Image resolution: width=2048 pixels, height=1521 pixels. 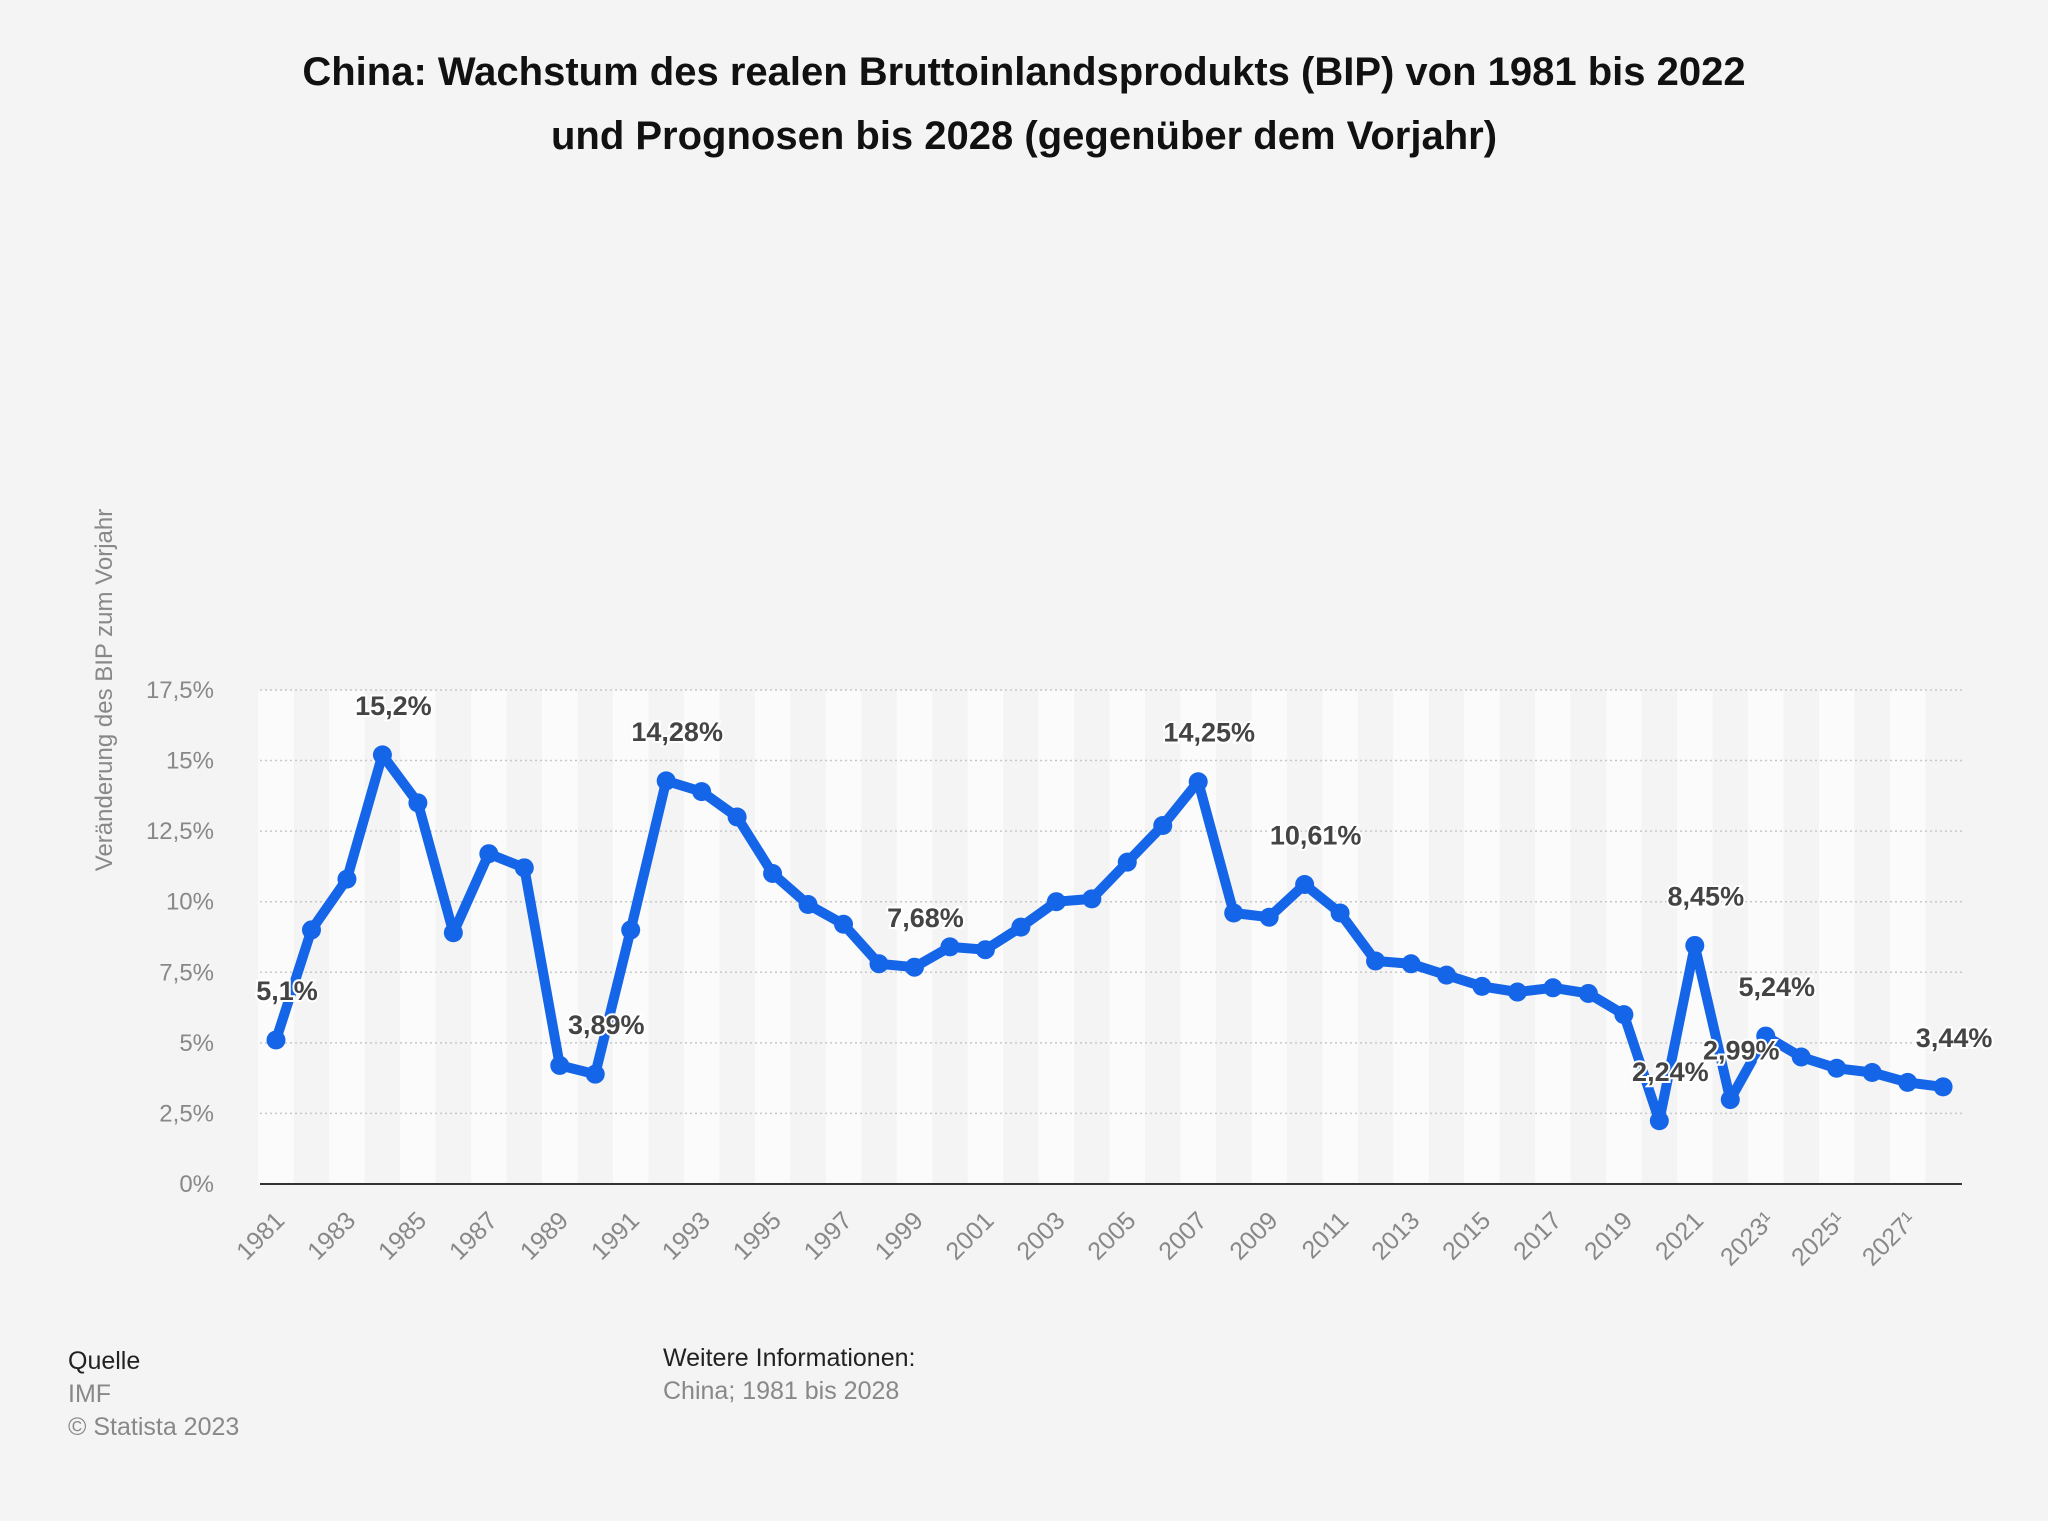 I want to click on x-tick-label: 1993, so click(x=686, y=1235).